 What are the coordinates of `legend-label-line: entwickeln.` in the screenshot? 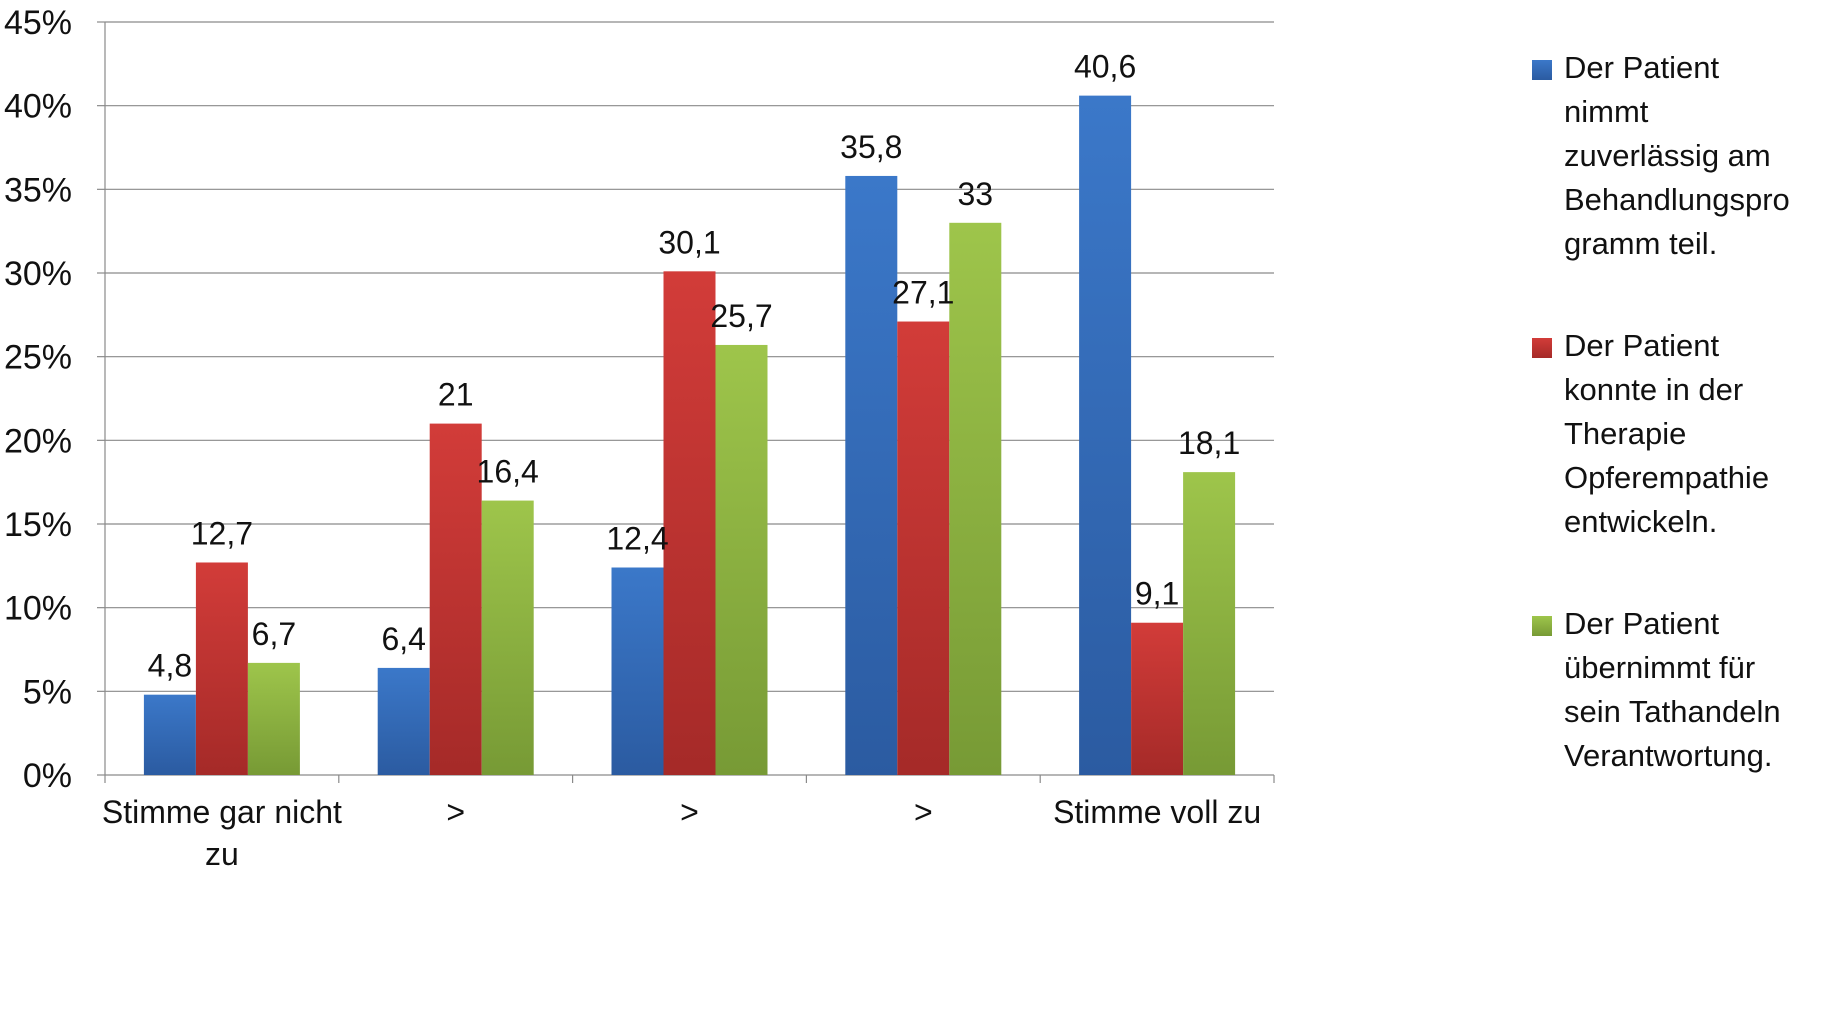 It's located at (1641, 521).